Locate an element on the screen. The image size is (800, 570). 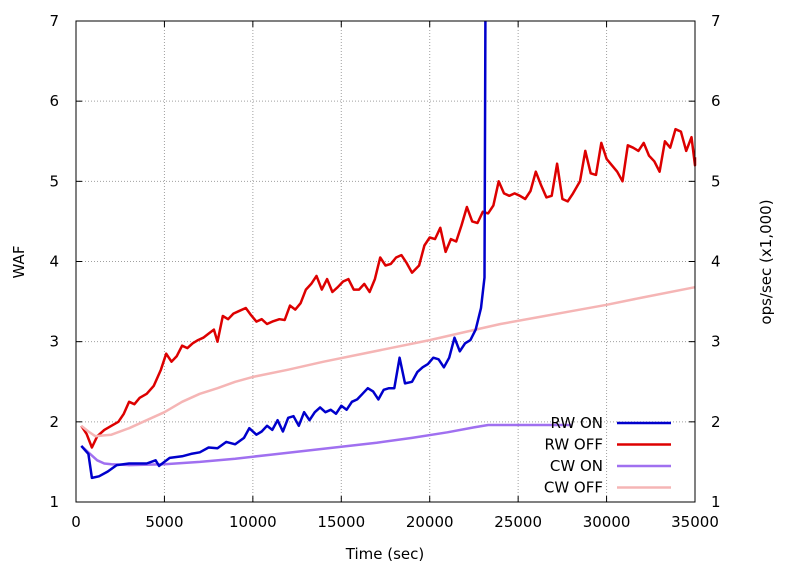
y-tick-label: 2 is located at coordinates (54, 422).